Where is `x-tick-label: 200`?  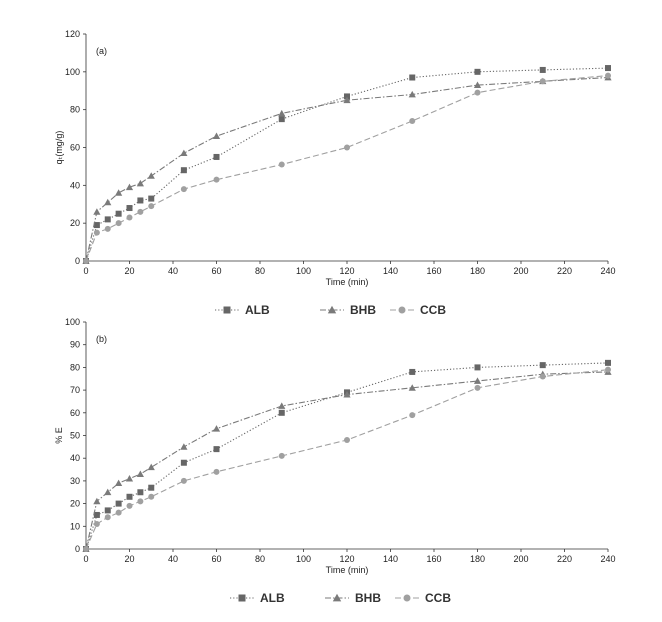
x-tick-label: 200 is located at coordinates (520, 271).